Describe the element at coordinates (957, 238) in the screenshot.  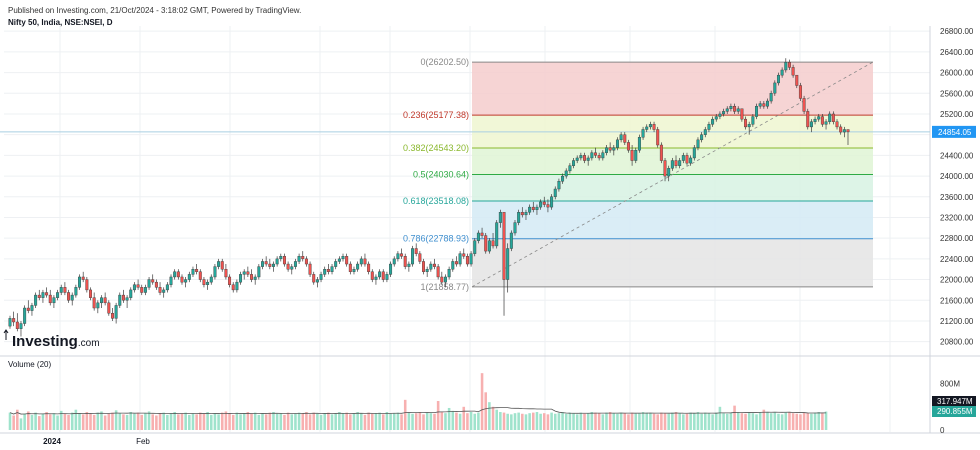
I see `price-tick-label: 22800.00` at that location.